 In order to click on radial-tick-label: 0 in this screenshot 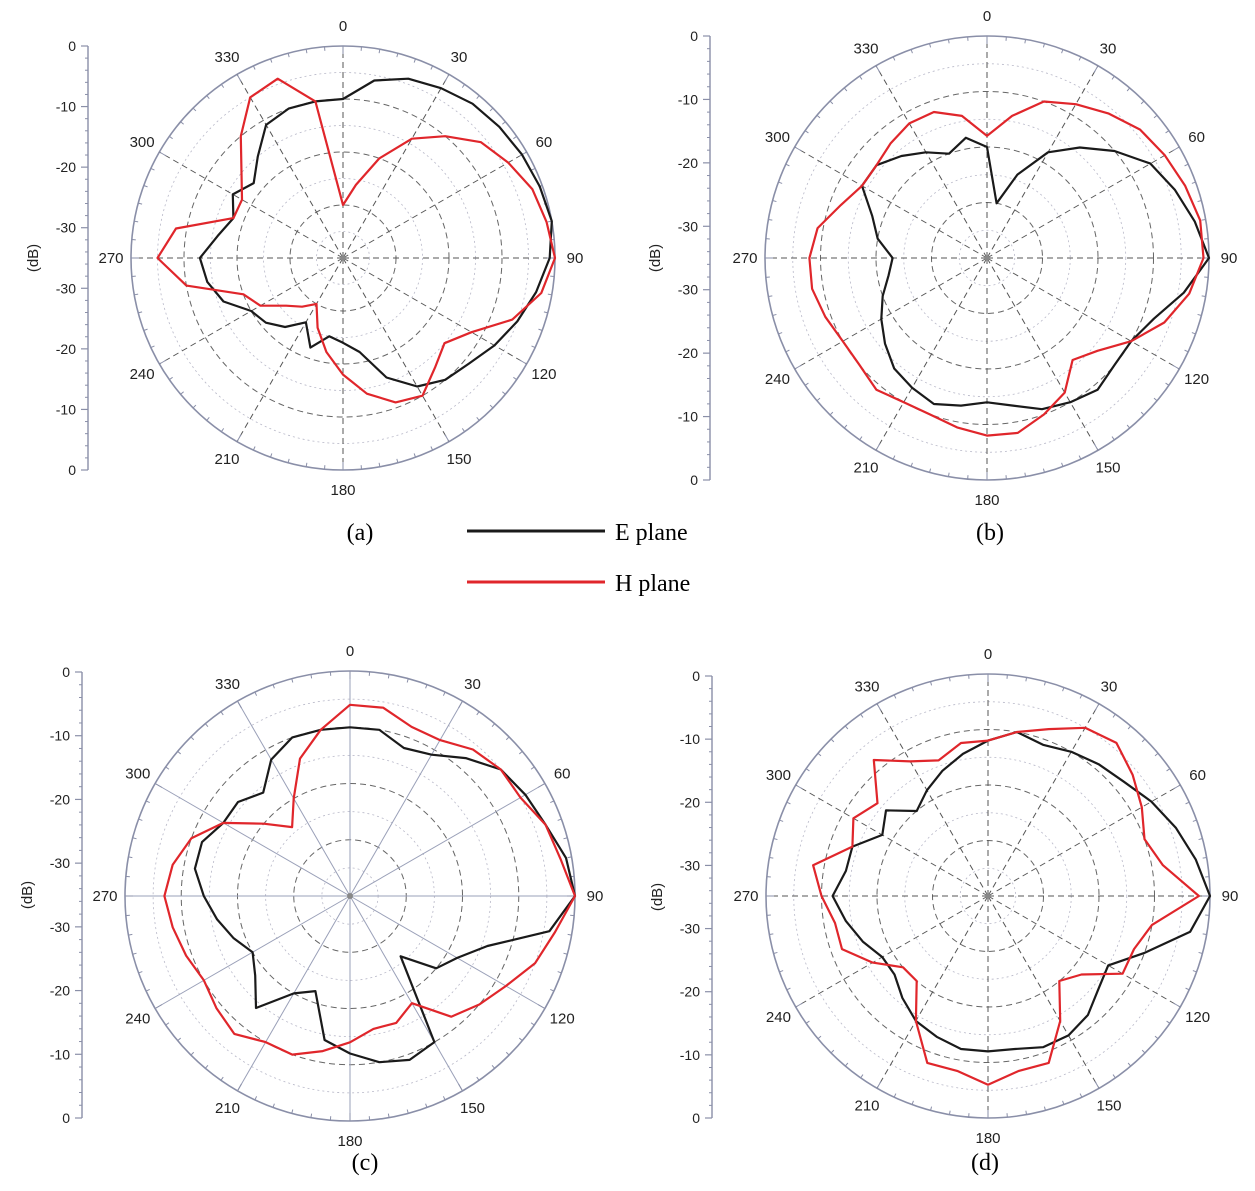, I will do `click(66, 672)`.